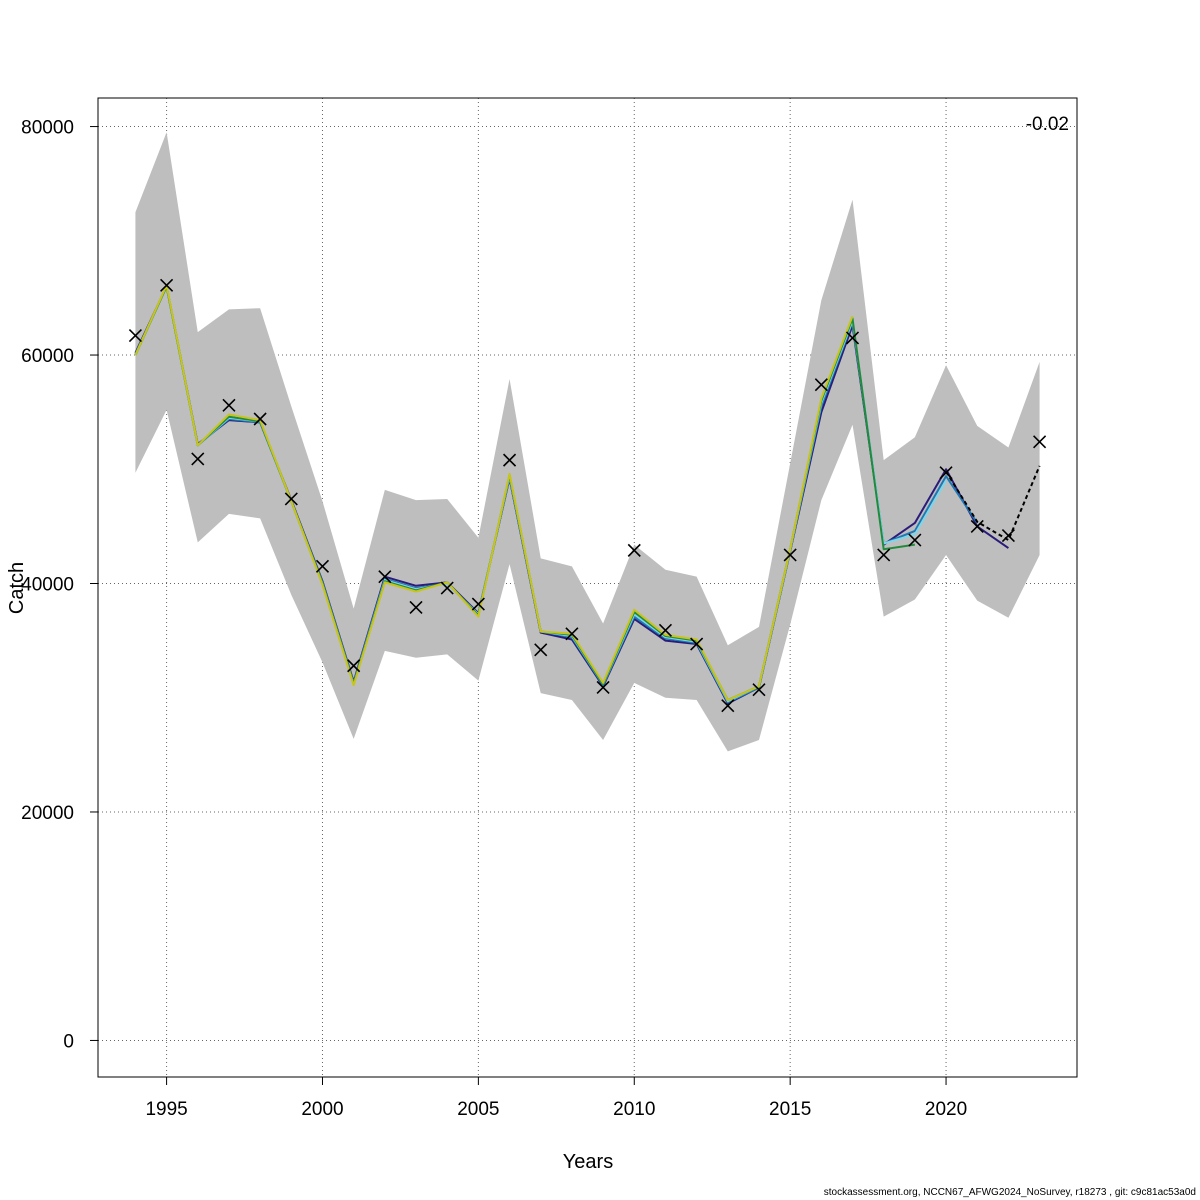  I want to click on observed-point-2002, so click(385, 577).